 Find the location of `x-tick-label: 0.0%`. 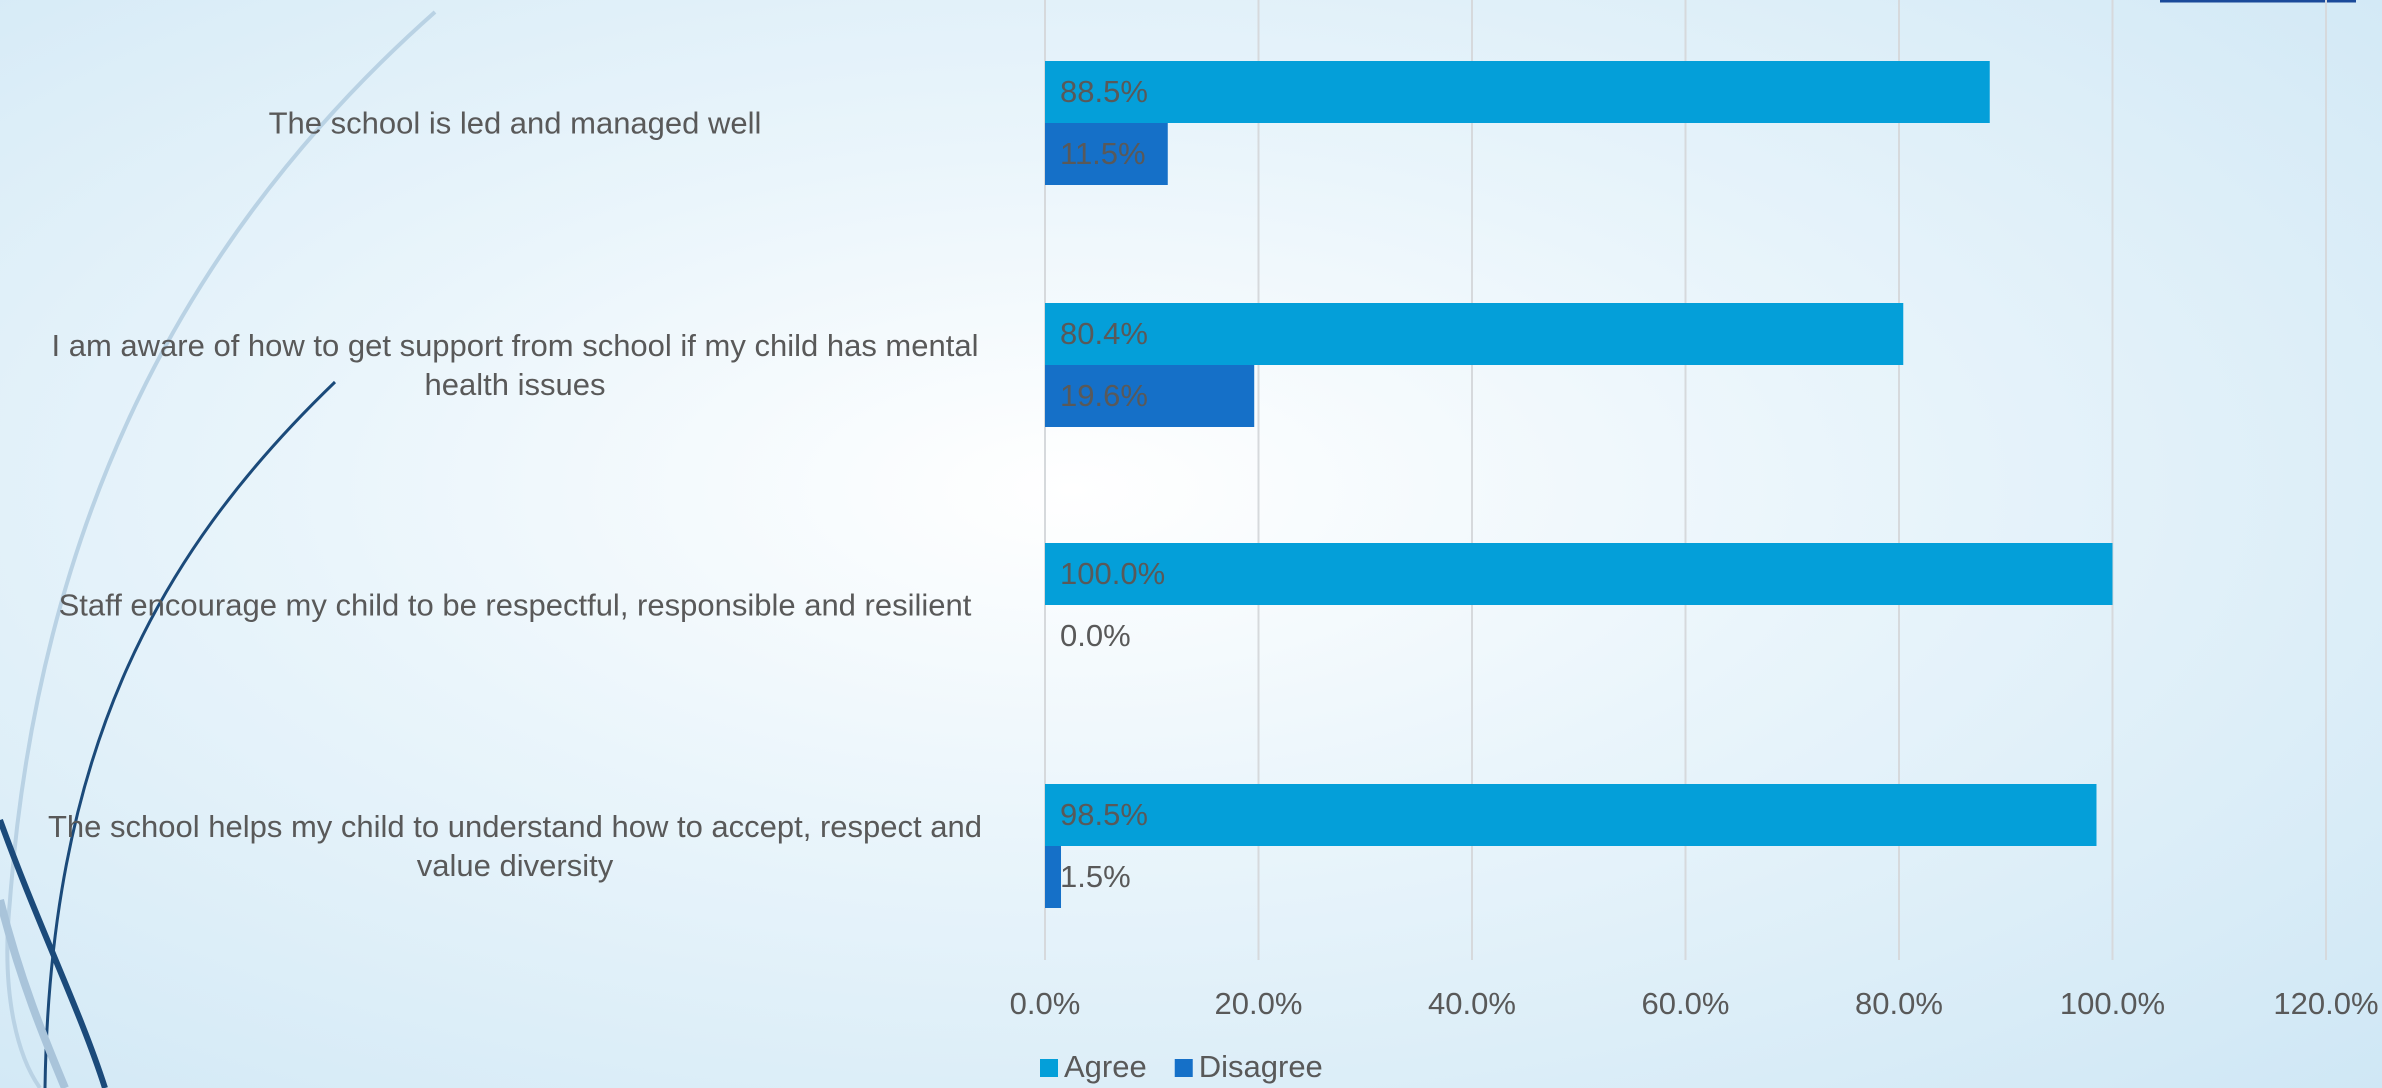

x-tick-label: 0.0% is located at coordinates (1045, 1003).